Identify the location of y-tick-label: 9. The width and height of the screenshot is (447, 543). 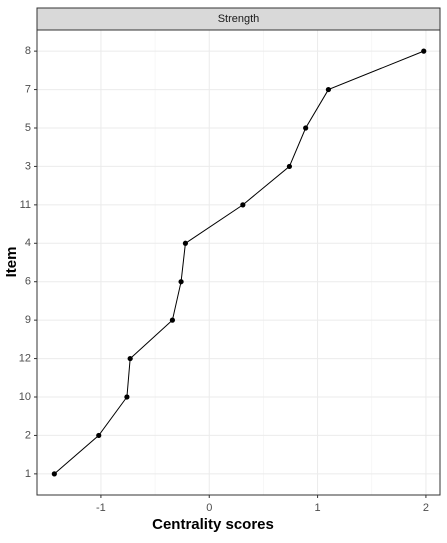
(28, 320).